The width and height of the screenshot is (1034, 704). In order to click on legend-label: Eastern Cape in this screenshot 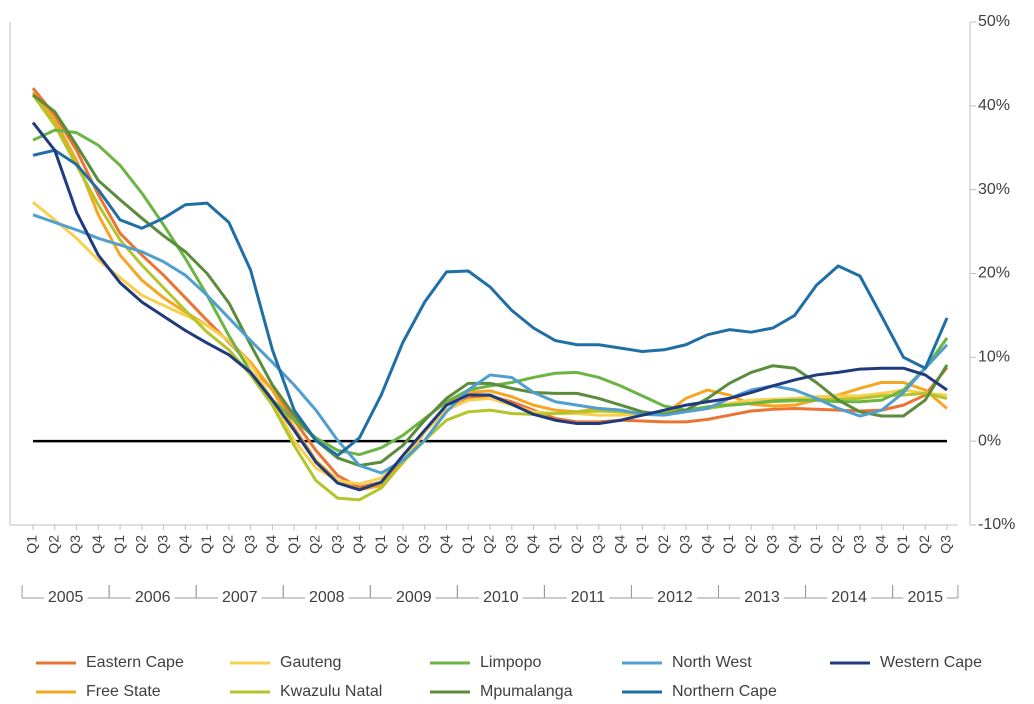, I will do `click(135, 662)`.